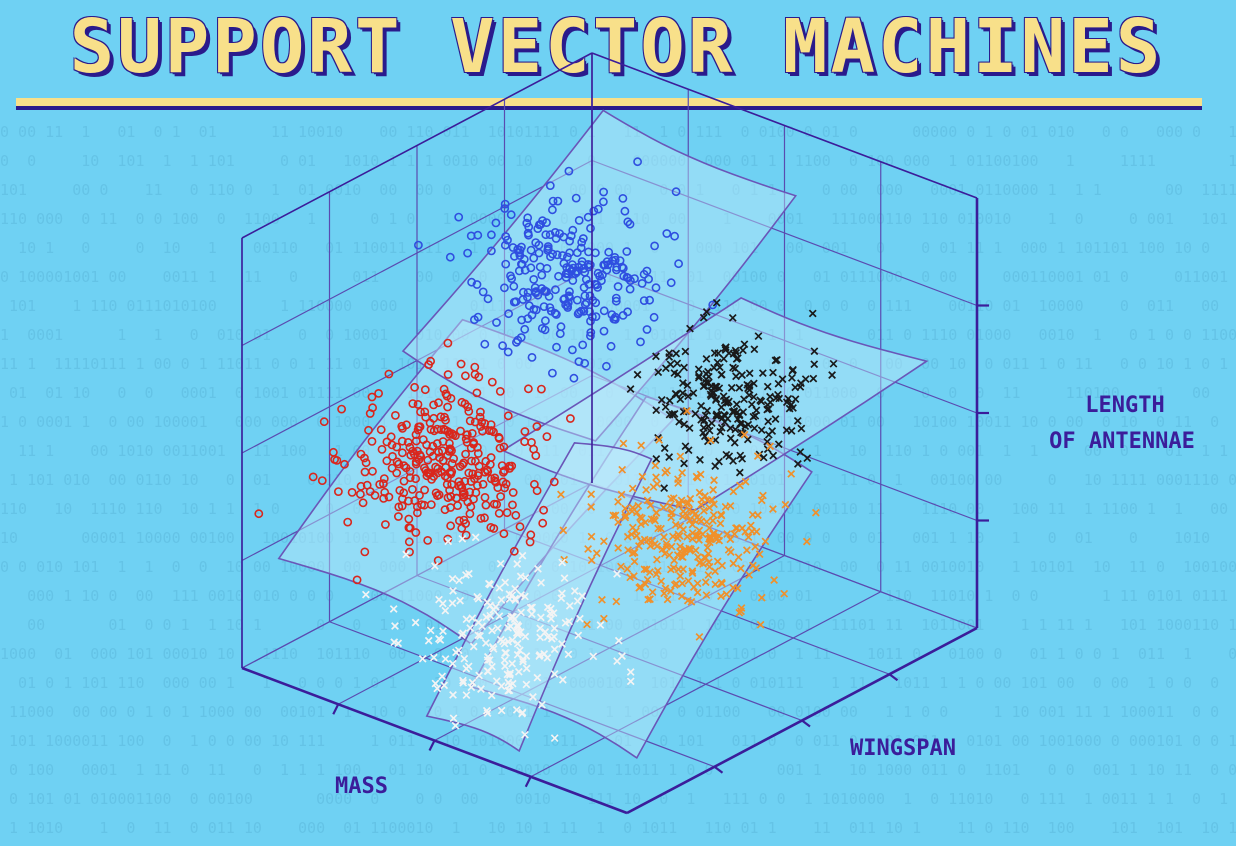  What do you see at coordinates (1122, 441) in the screenshot?
I see `z-axis-label-line2: OF ANTENNAE` at bounding box center [1122, 441].